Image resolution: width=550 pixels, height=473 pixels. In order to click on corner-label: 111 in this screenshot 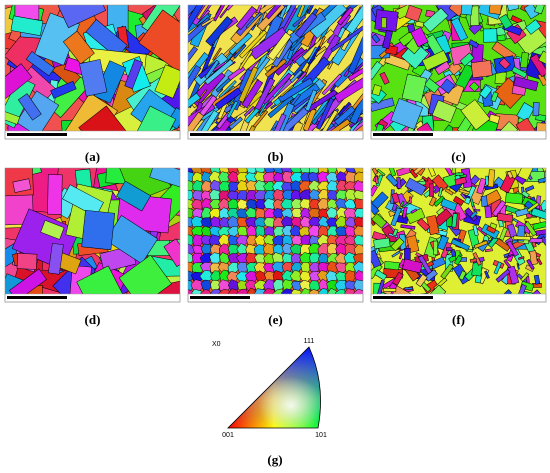, I will do `click(309, 341)`.